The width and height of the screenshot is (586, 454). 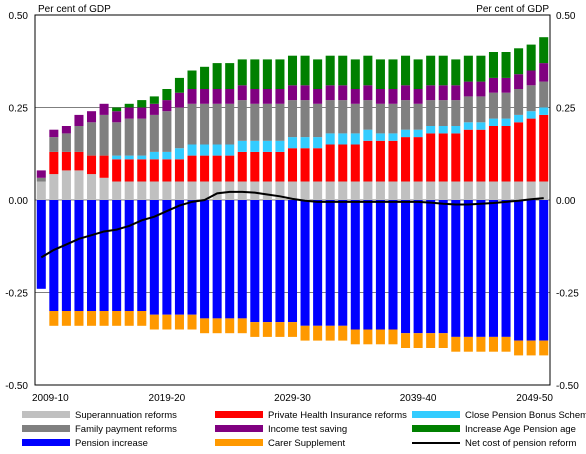 I want to click on legend-label: Net cost of pension reform, so click(x=520, y=443).